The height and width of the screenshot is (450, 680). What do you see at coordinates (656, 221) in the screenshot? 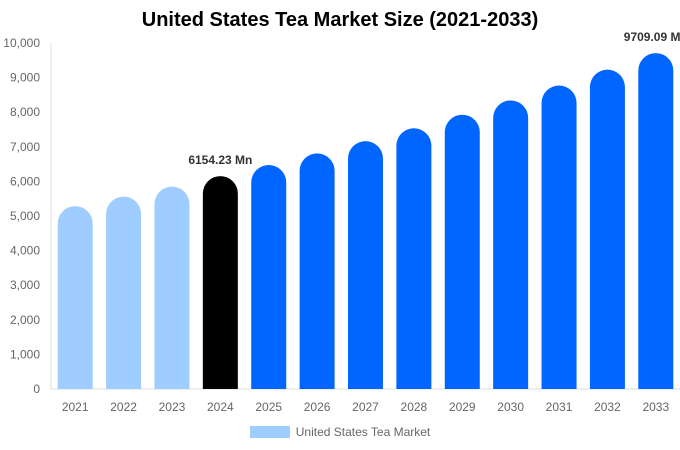
I see `bar-2033` at bounding box center [656, 221].